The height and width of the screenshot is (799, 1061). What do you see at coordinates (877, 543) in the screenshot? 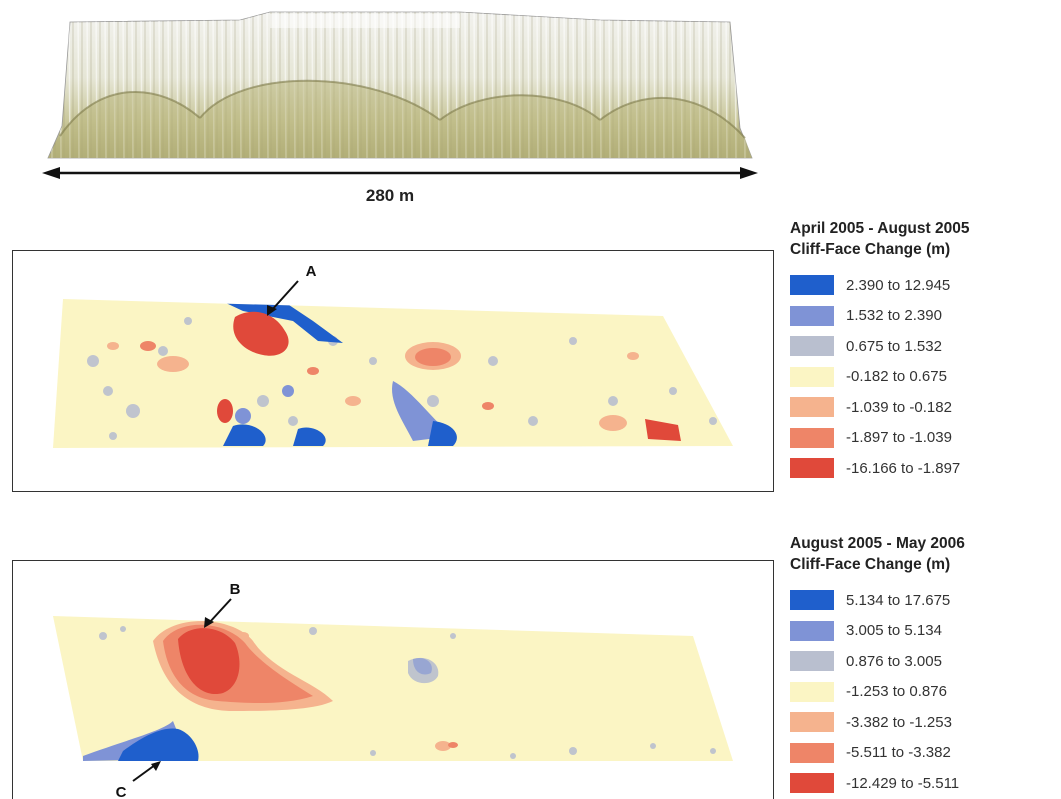
I see `legend-title-period: August 2005 - May 2006` at bounding box center [877, 543].